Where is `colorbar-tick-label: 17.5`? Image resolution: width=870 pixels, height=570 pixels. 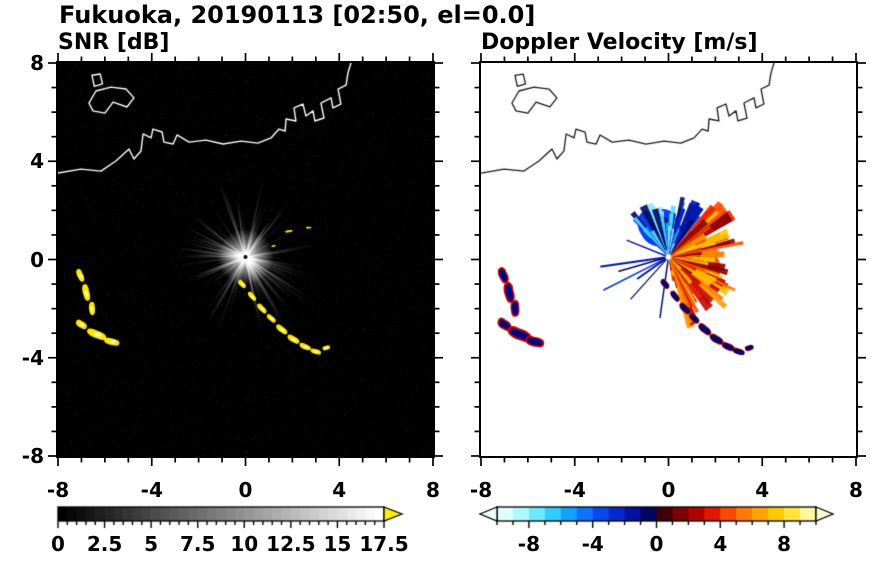 colorbar-tick-label: 17.5 is located at coordinates (384, 544).